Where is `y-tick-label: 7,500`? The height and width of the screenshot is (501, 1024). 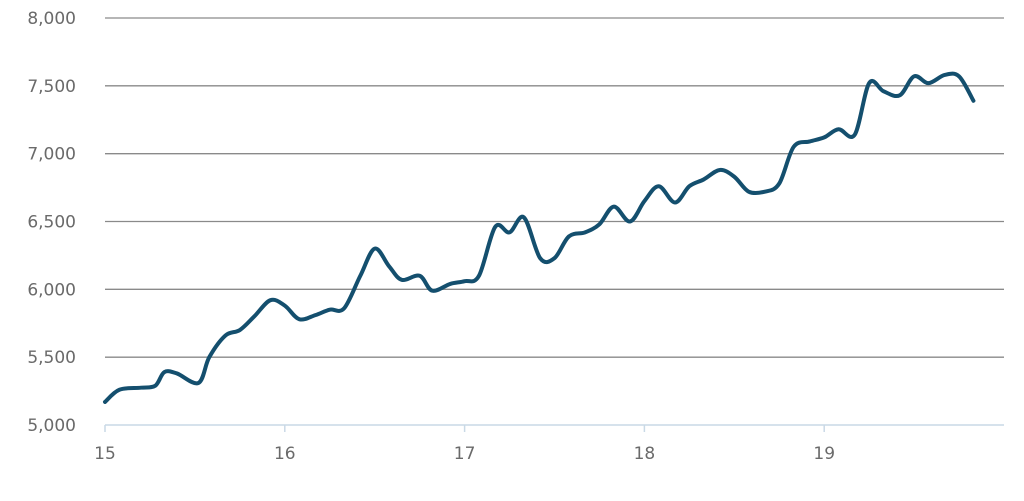
y-tick-label: 7,500 is located at coordinates (51, 87).